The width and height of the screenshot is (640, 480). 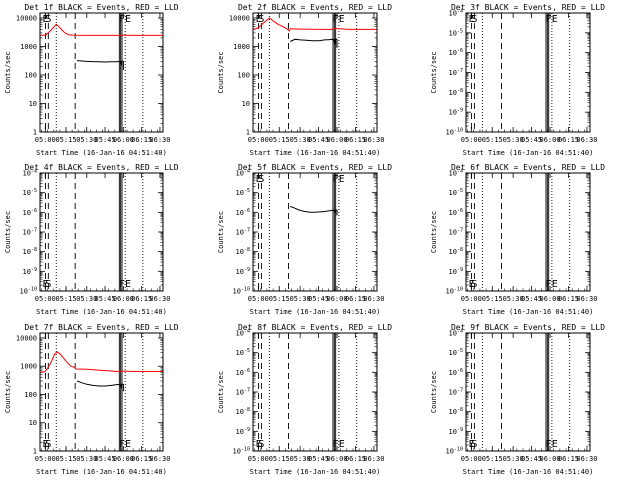 What do you see at coordinates (314, 43) in the screenshot?
I see `series-line-events` at bounding box center [314, 43].